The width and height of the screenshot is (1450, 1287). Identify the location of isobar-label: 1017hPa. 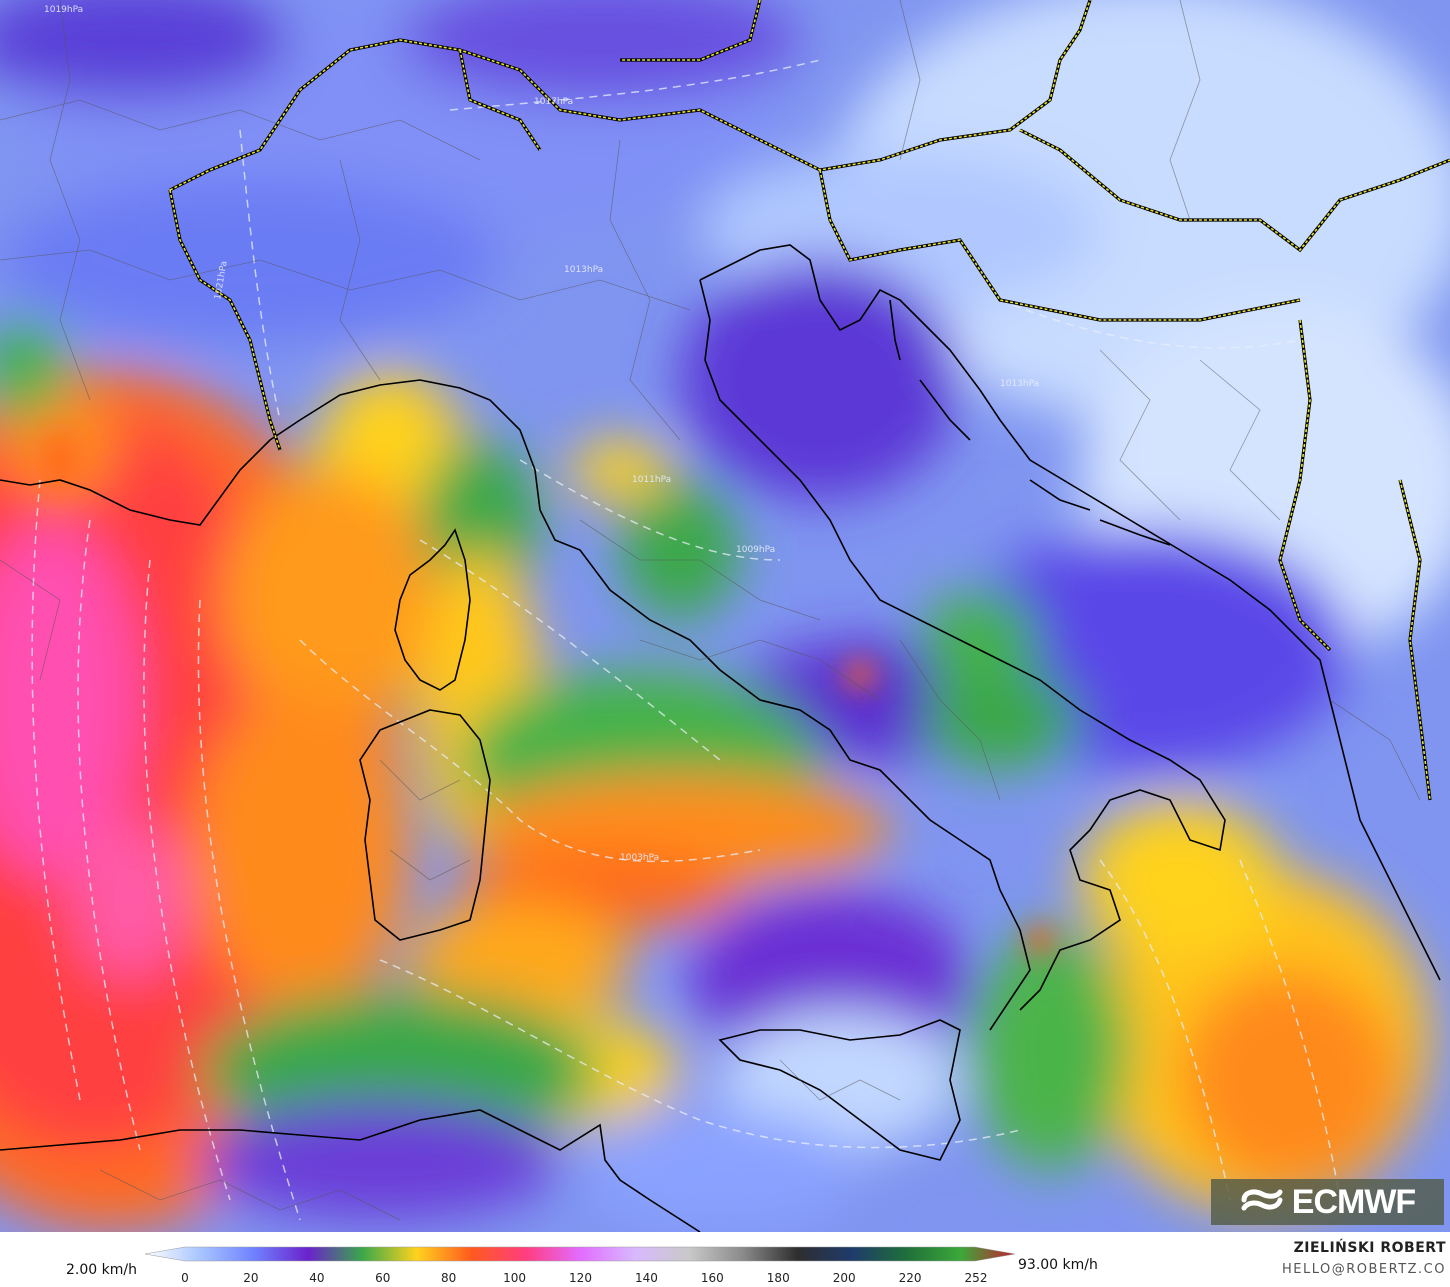
(553, 102).